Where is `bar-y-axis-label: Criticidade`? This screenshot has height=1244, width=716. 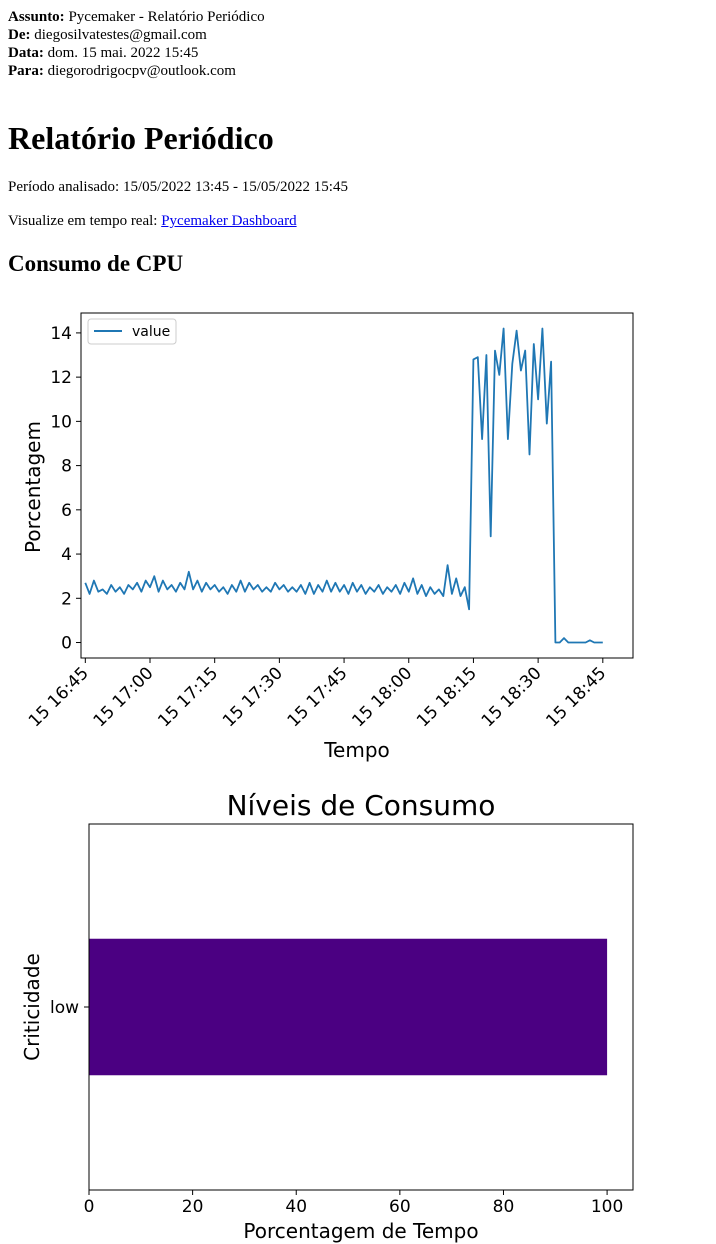
bar-y-axis-label: Criticidade is located at coordinates (32, 1007).